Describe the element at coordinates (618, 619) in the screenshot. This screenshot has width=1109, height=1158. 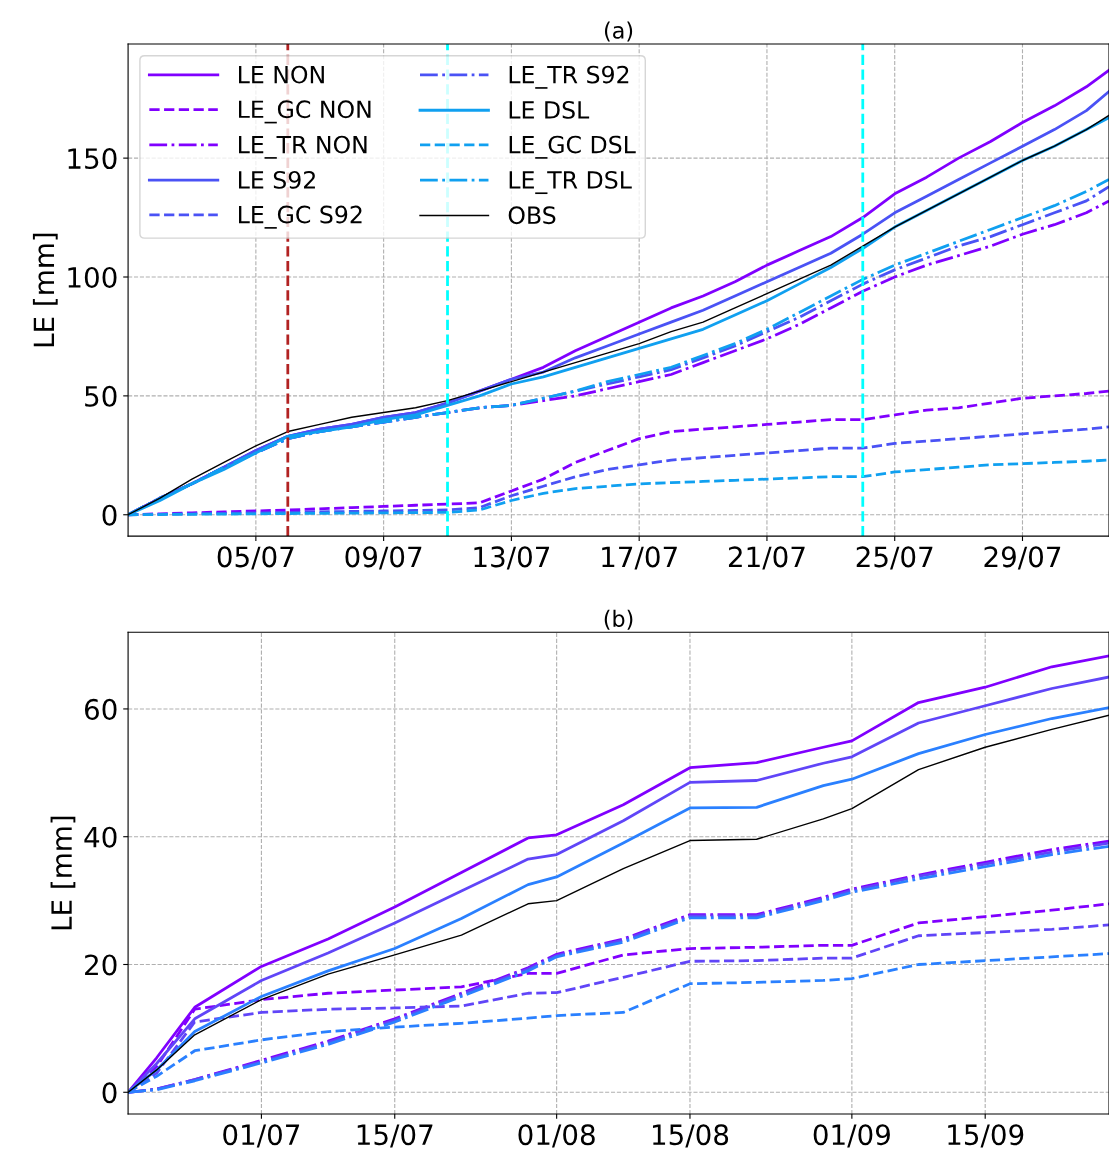
I see `chart-title: (b)` at that location.